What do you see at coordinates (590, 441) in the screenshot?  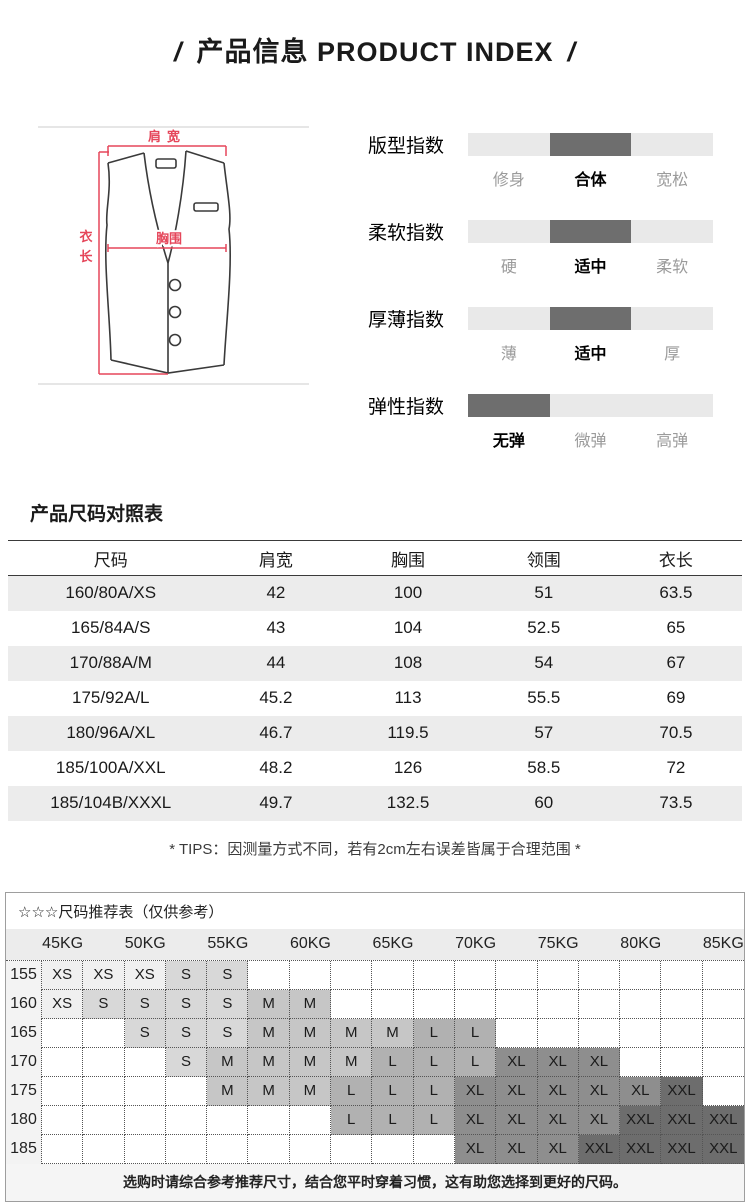 I see `index-scale-label: 微弹` at bounding box center [590, 441].